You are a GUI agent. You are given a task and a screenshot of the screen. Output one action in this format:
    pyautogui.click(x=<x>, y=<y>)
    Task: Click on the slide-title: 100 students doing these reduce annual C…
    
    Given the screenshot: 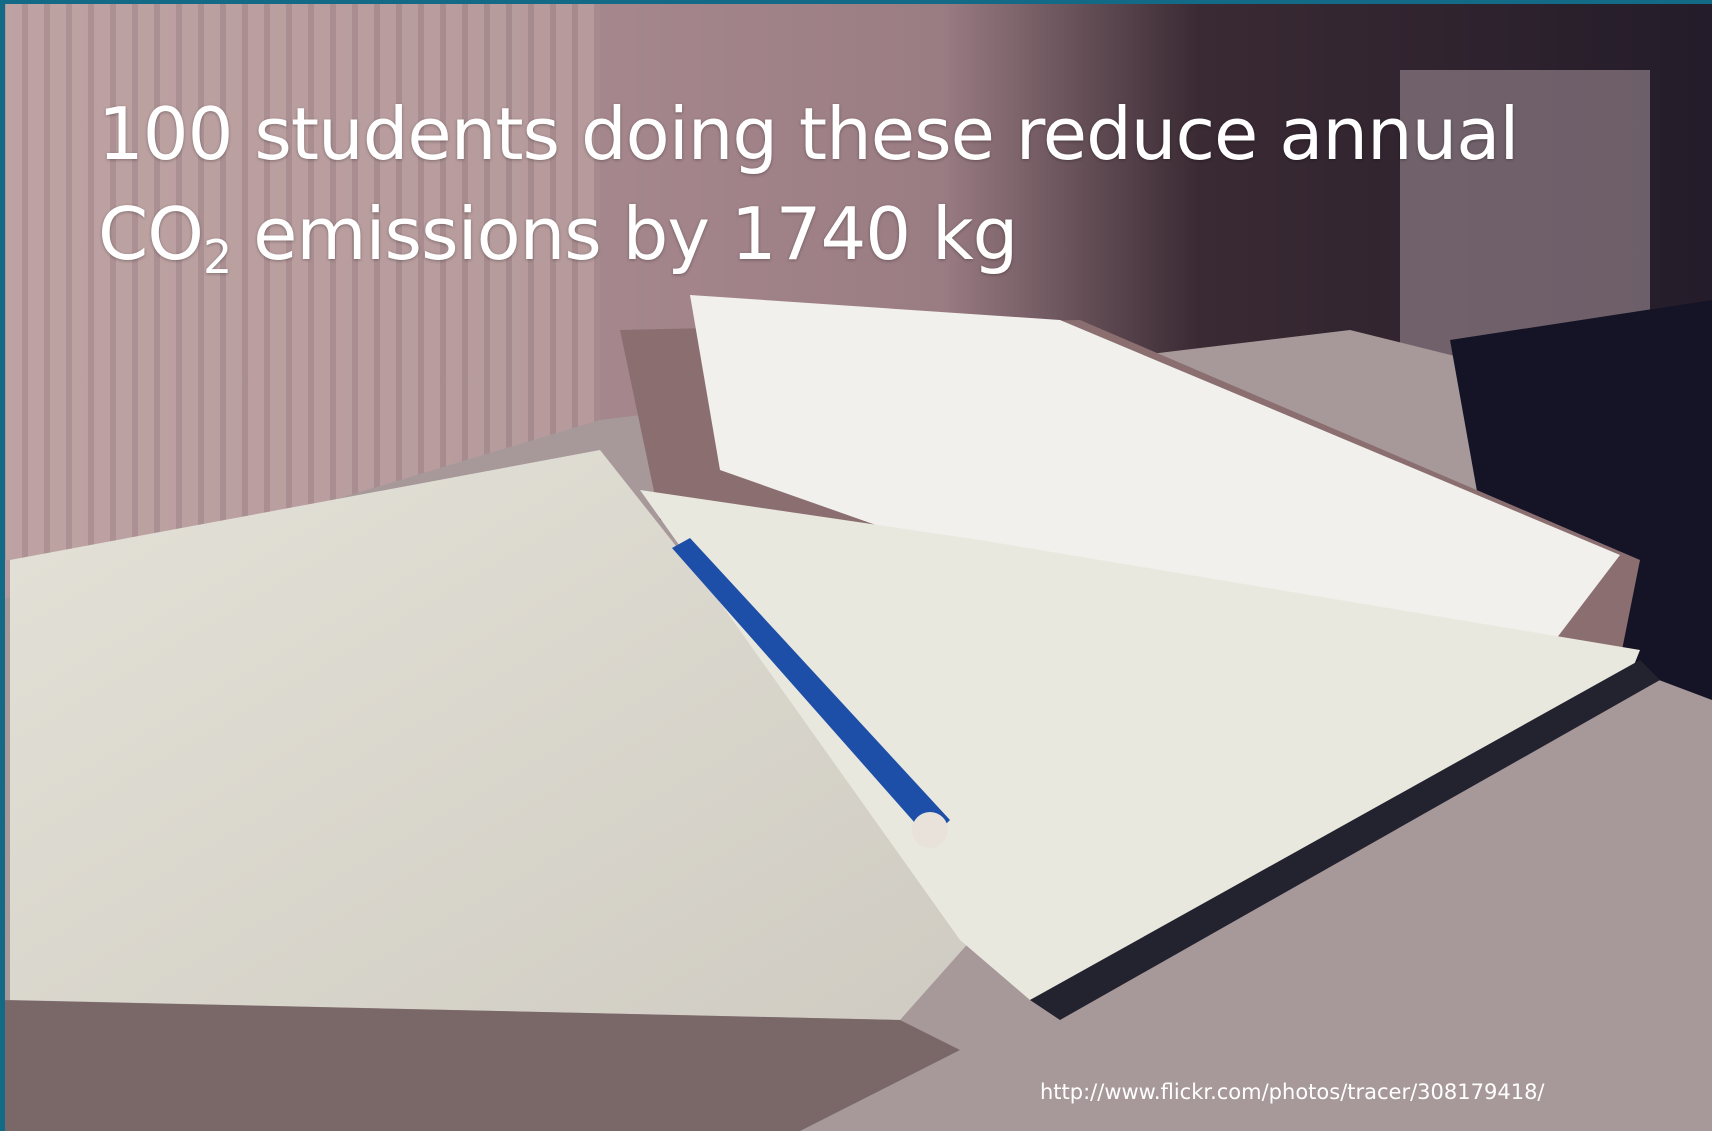 What is the action you would take?
    pyautogui.click(x=808, y=184)
    